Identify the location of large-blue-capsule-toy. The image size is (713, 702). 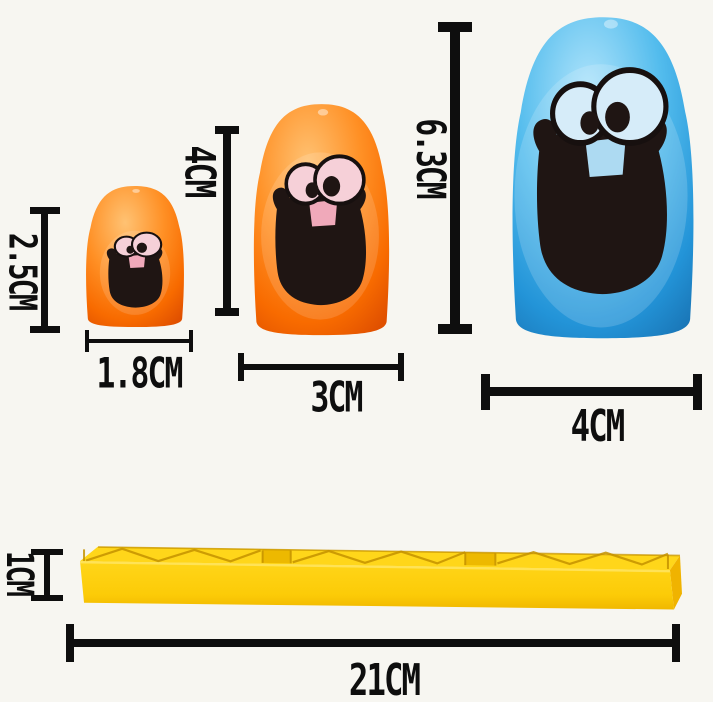
(603, 178).